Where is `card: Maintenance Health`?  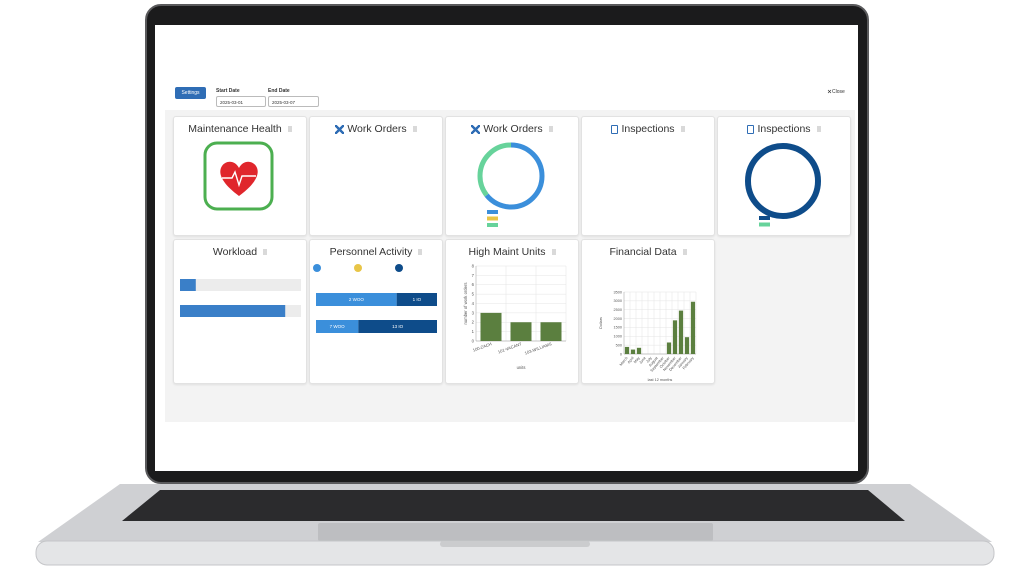 card: Maintenance Health is located at coordinates (240, 176).